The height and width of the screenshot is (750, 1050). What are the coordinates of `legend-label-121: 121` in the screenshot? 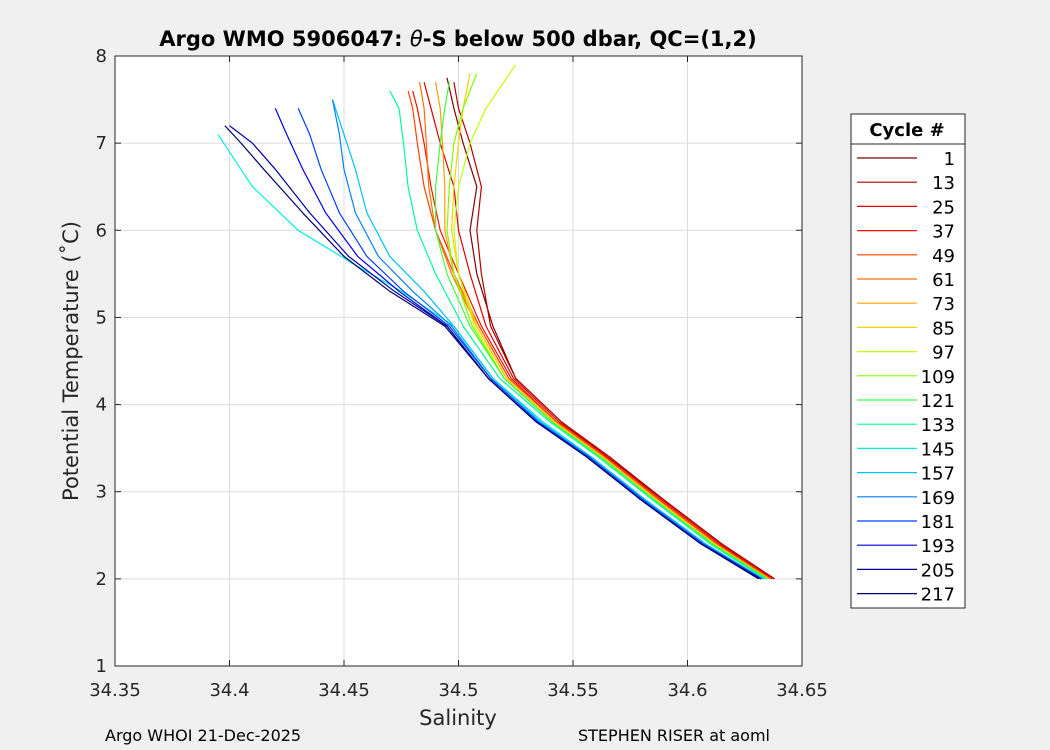 It's located at (938, 401).